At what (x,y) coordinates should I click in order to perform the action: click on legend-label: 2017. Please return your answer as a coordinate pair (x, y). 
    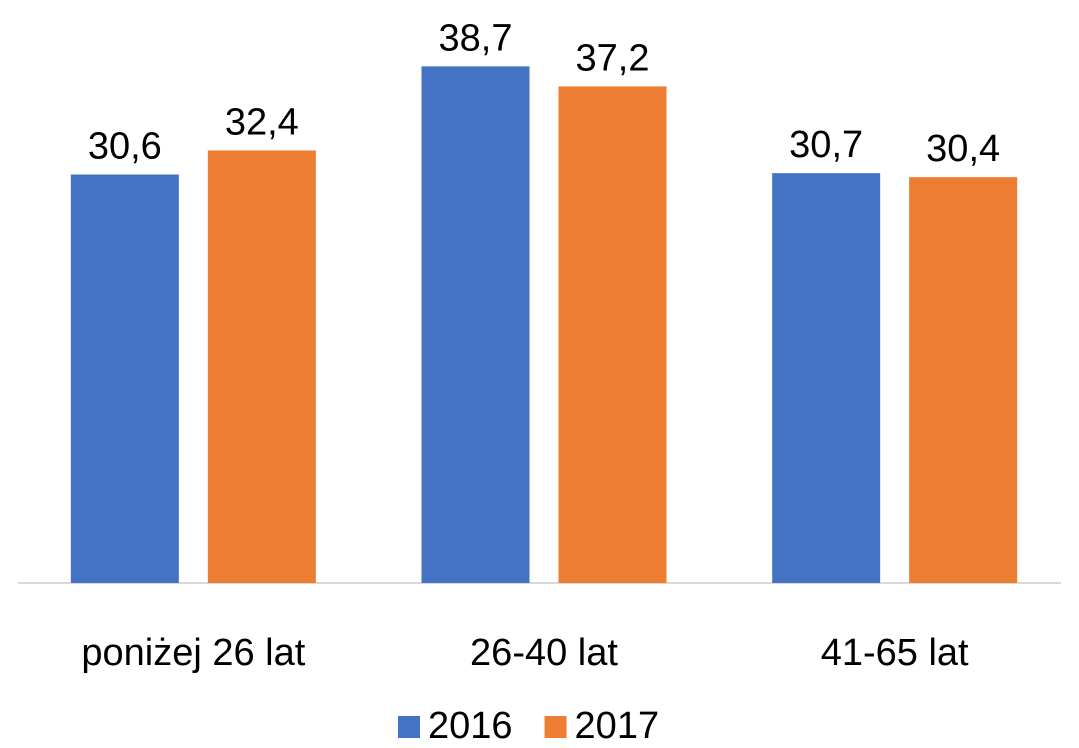
    Looking at the image, I should click on (617, 726).